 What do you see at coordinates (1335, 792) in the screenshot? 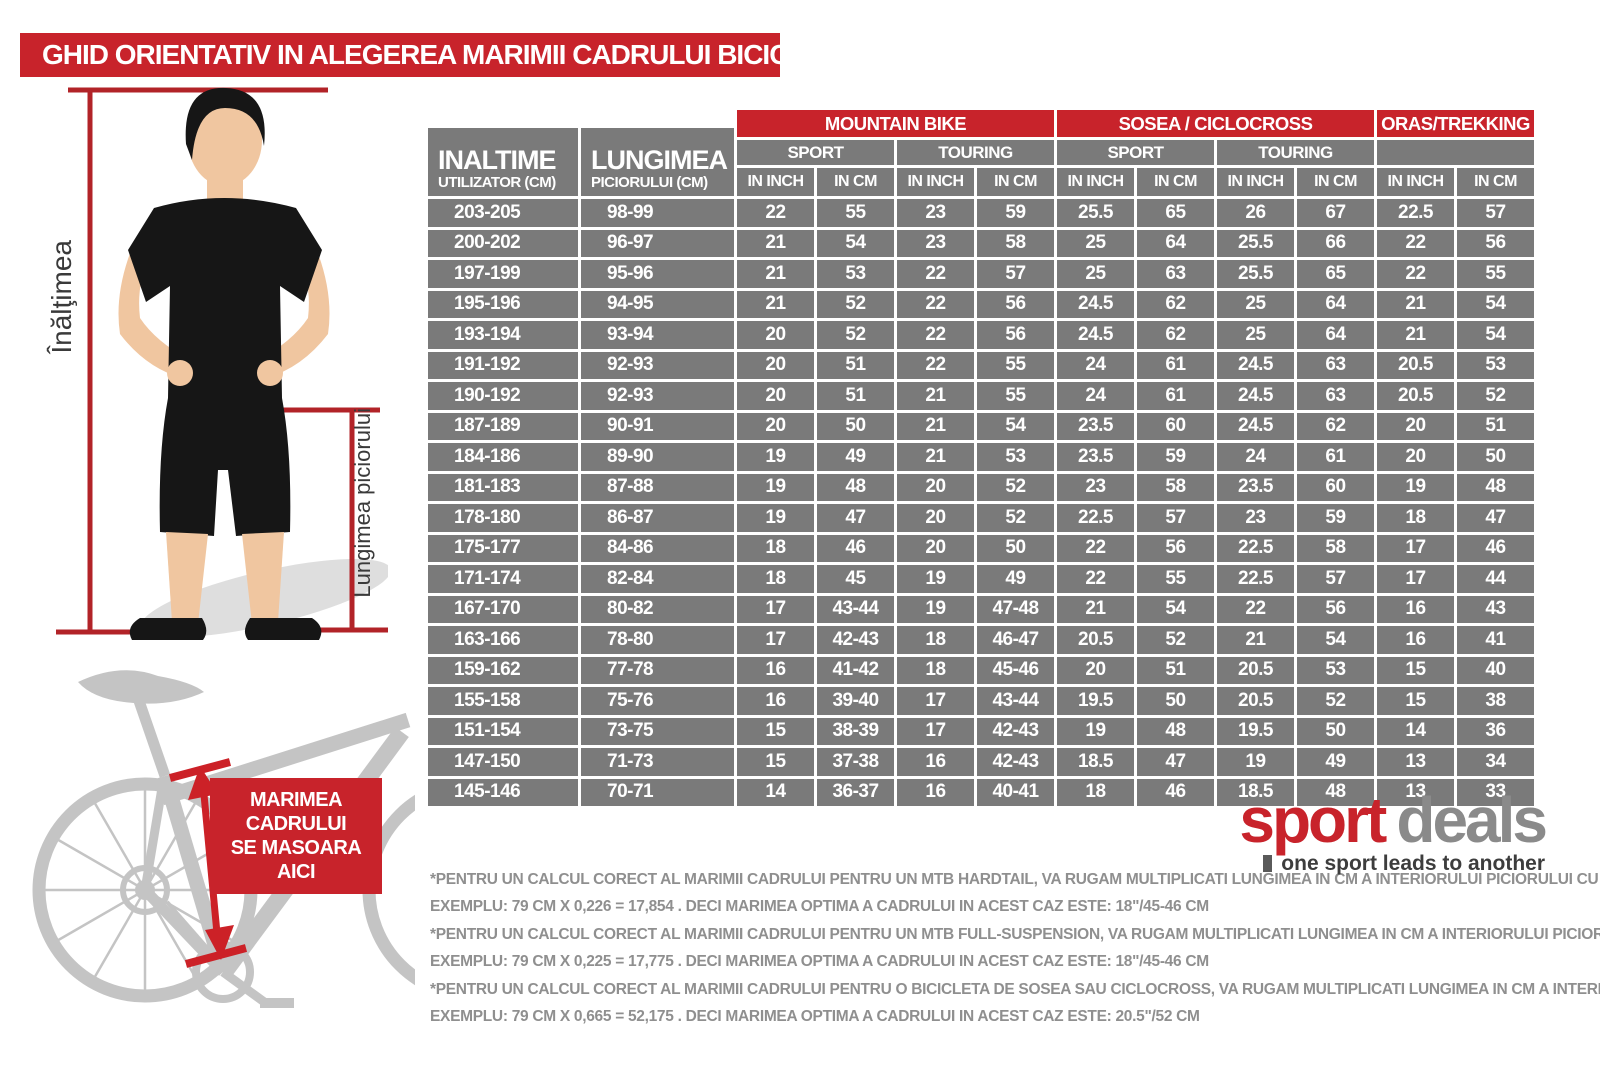
I see `table-cell: 48` at bounding box center [1335, 792].